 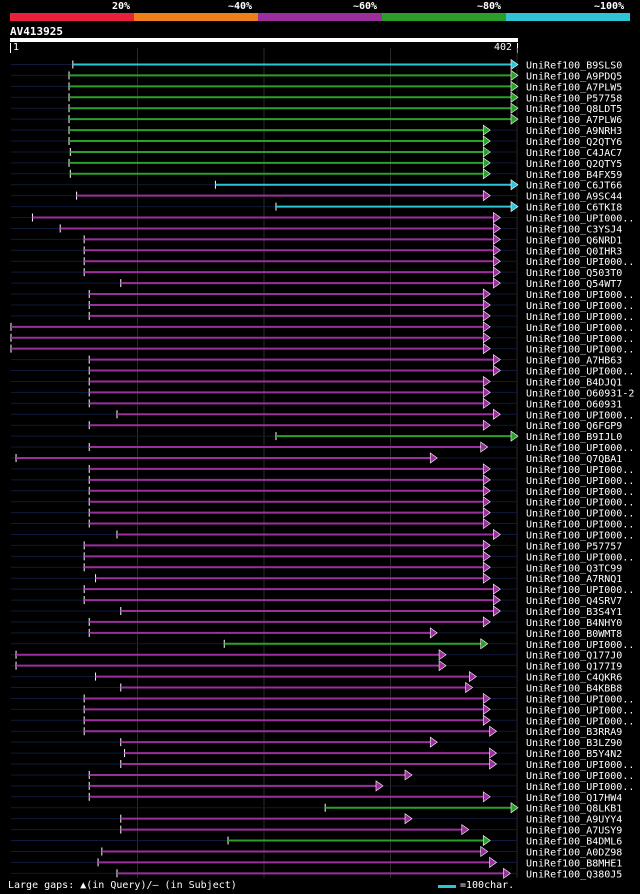 What do you see at coordinates (574, 754) in the screenshot?
I see `hit-label: UniRef100_B5Y4N2` at bounding box center [574, 754].